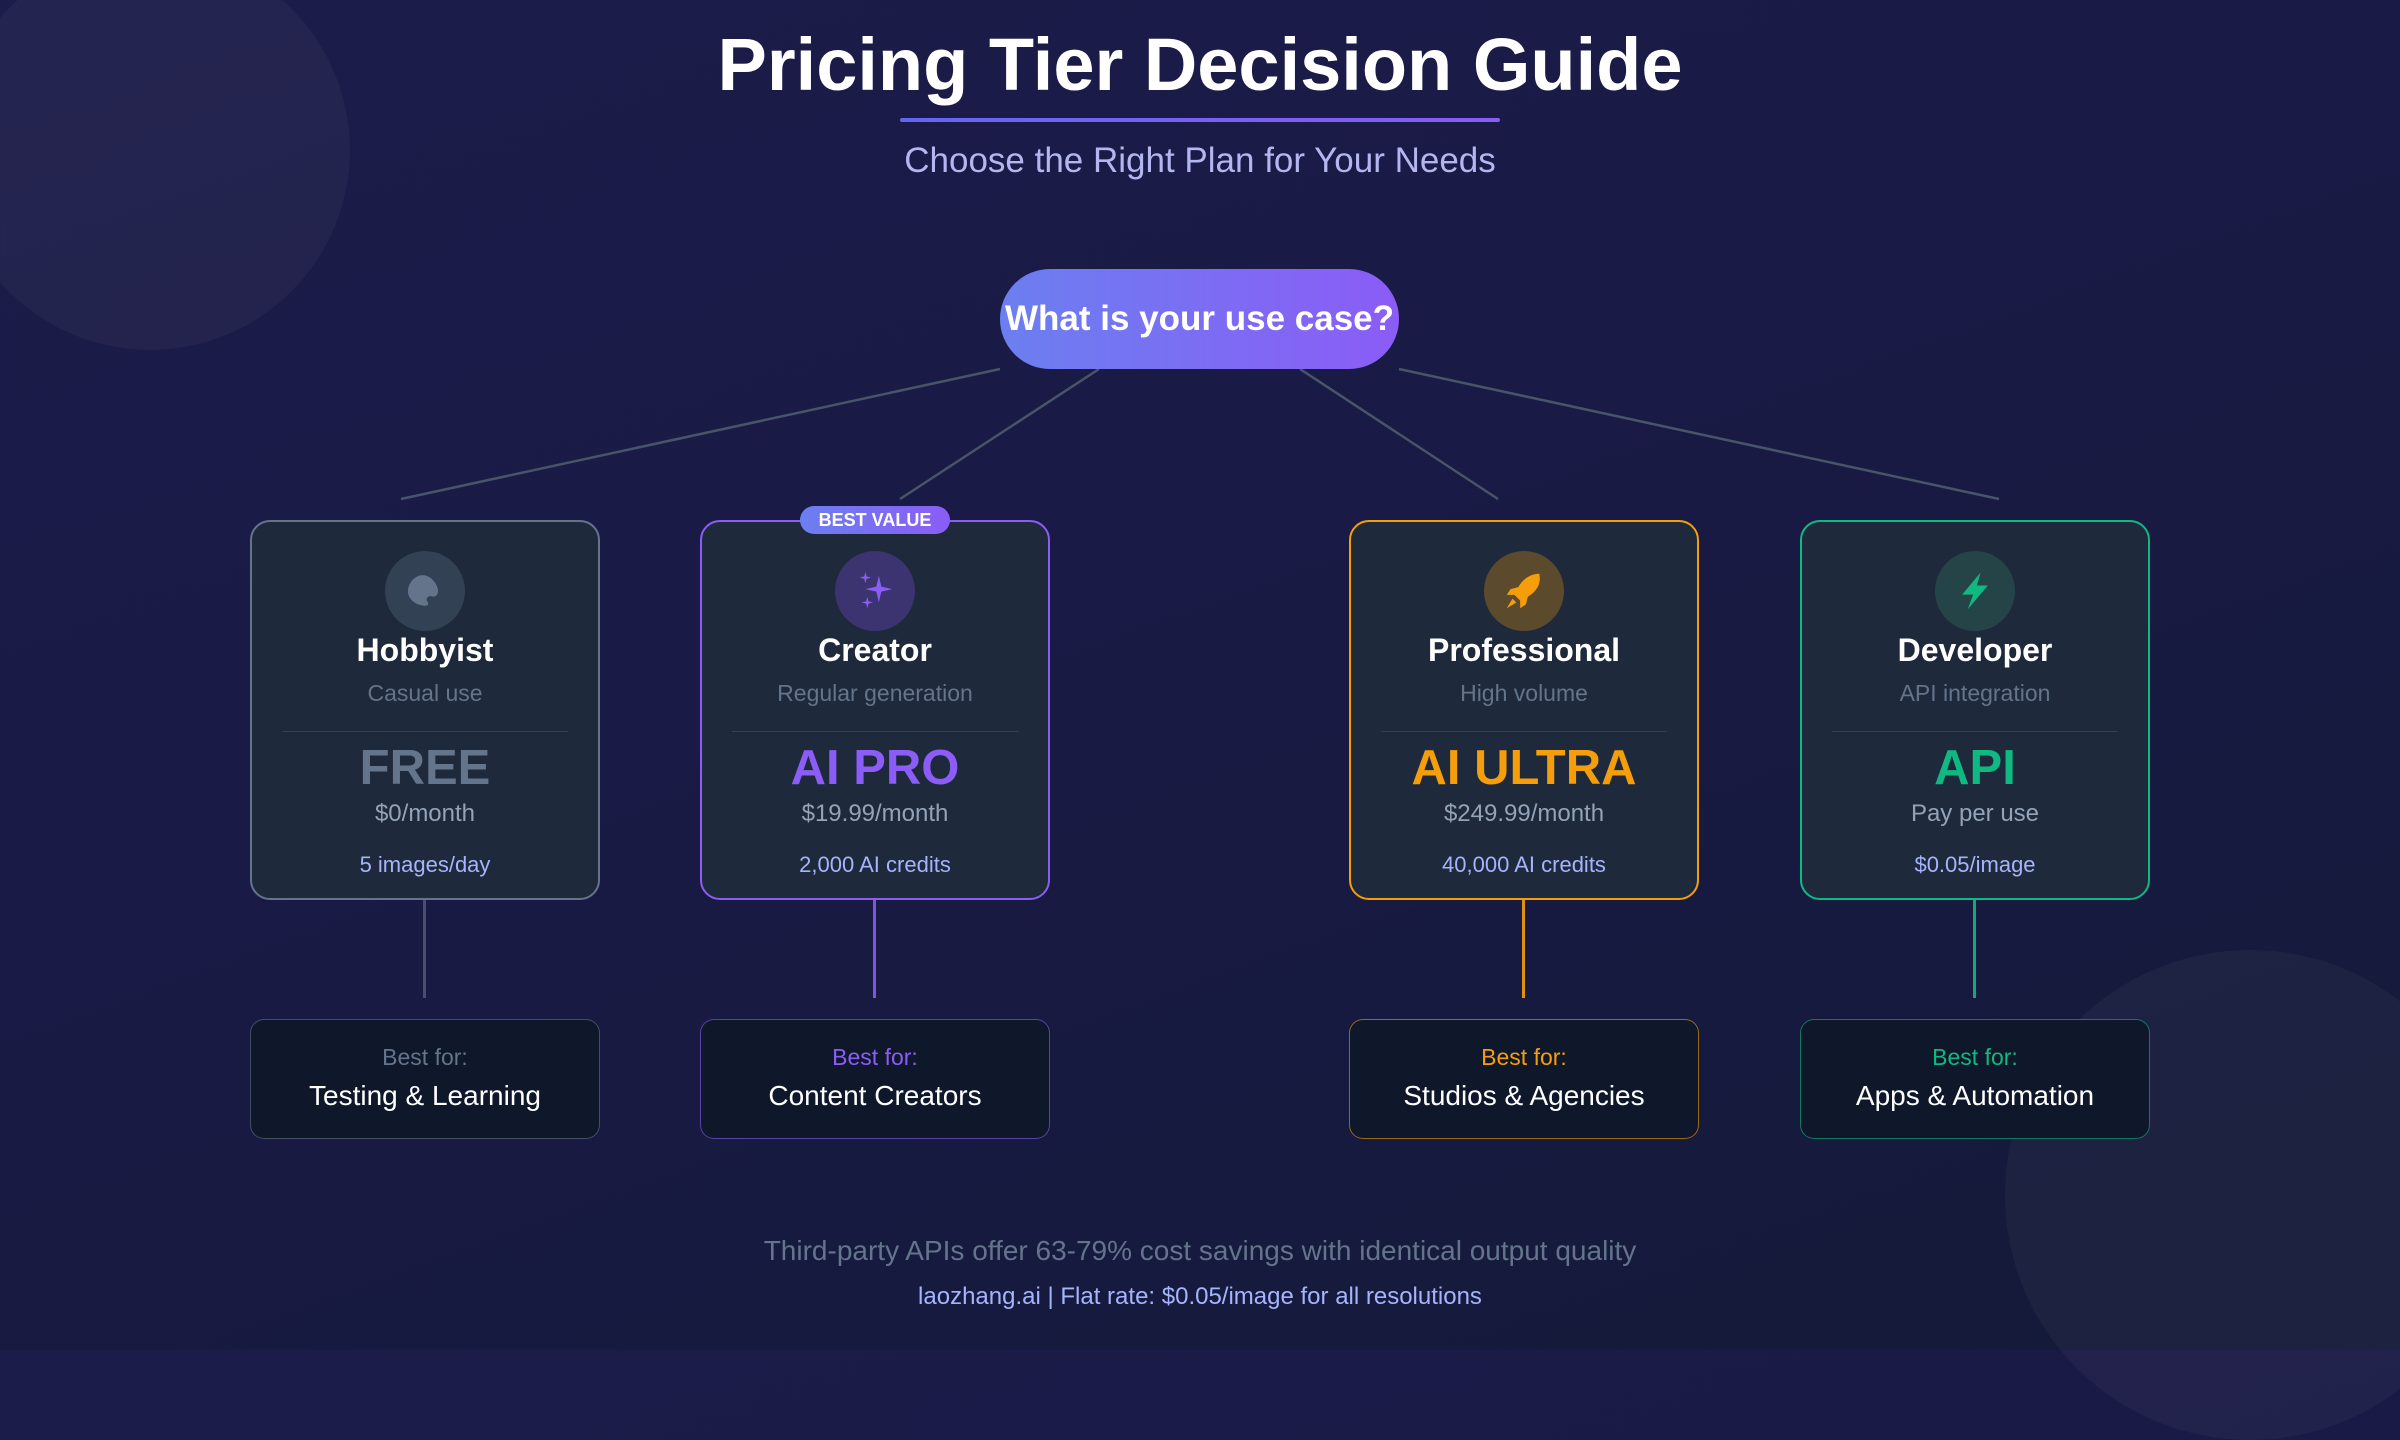  I want to click on best-value-badge: BEST VALUE, so click(875, 520).